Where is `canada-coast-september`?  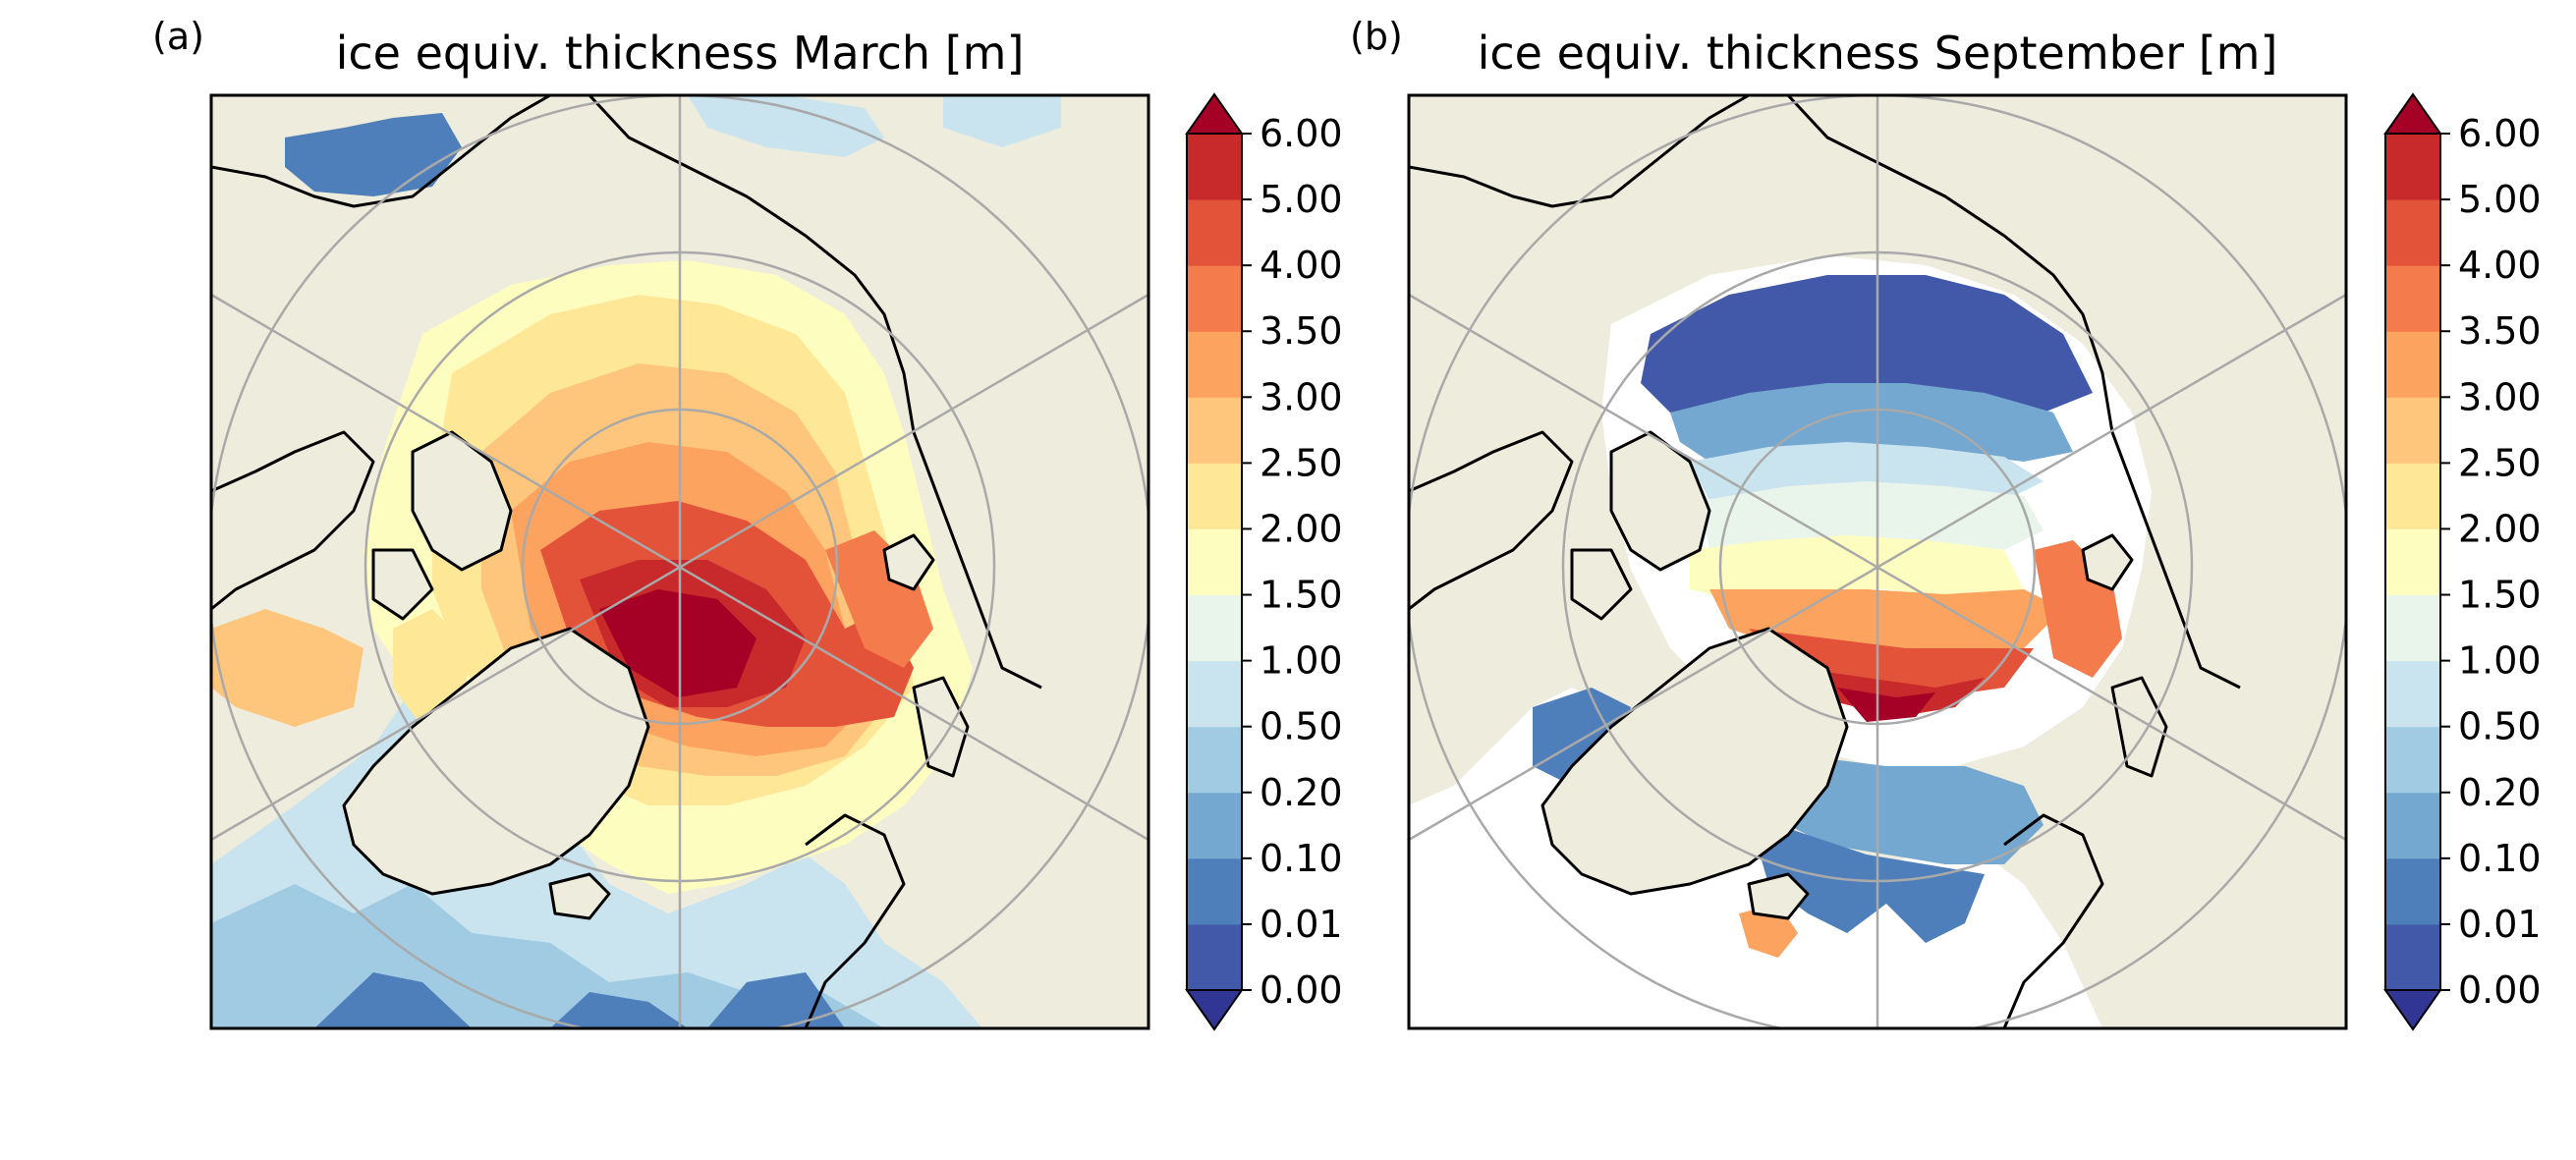 canada-coast-september is located at coordinates (1491, 520).